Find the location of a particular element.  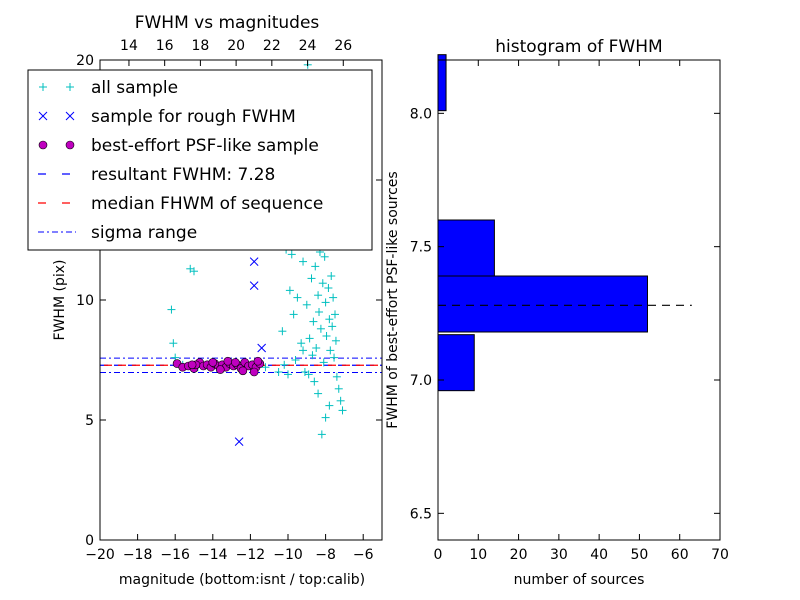

legend-entry: median FHWM of sequence is located at coordinates (180, 204).